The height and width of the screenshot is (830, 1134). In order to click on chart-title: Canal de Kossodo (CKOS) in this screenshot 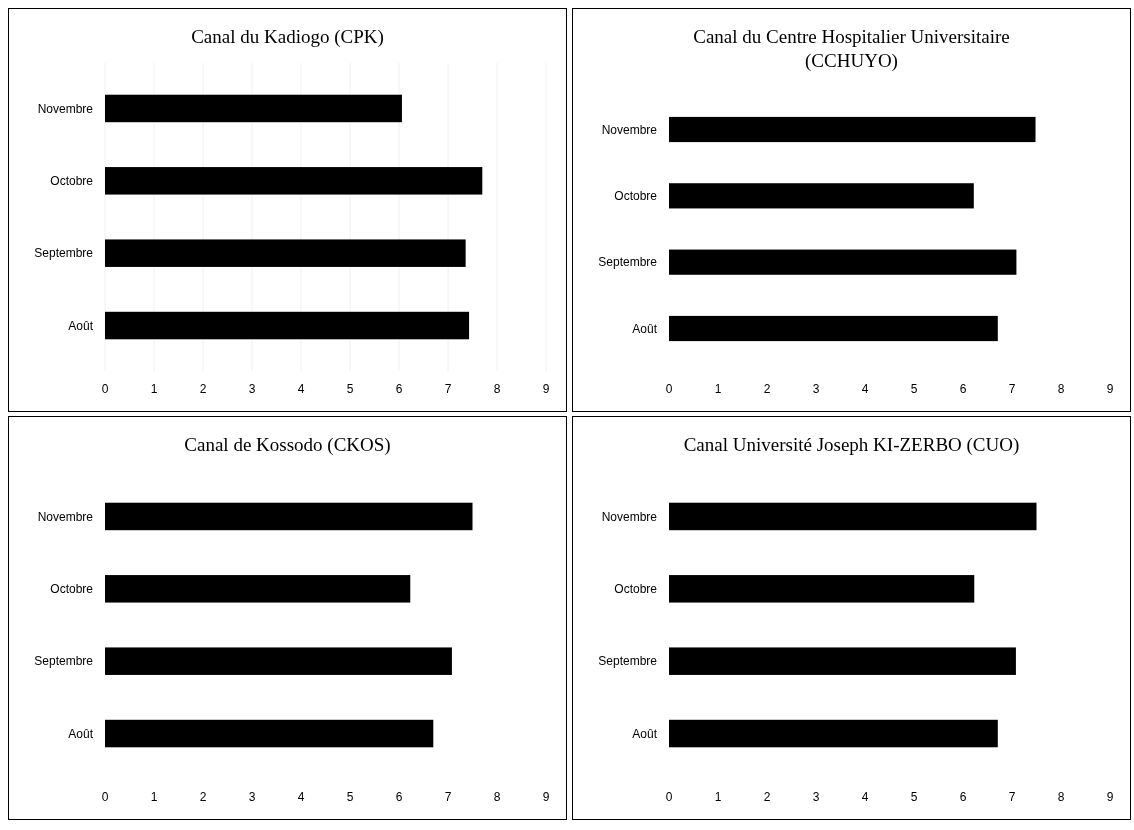, I will do `click(287, 445)`.